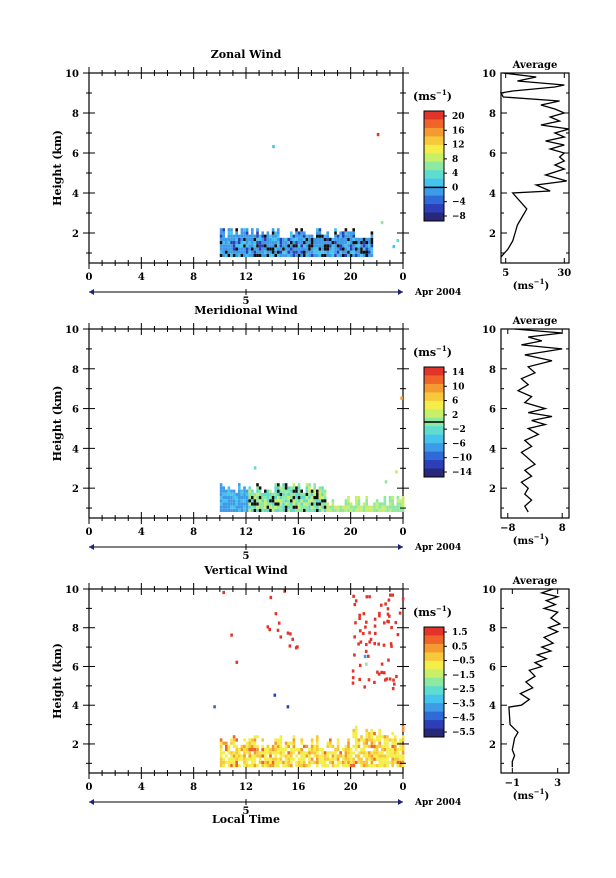 The height and width of the screenshot is (878, 616). I want to click on colorbar-tick-label: −3.5, so click(463, 704).